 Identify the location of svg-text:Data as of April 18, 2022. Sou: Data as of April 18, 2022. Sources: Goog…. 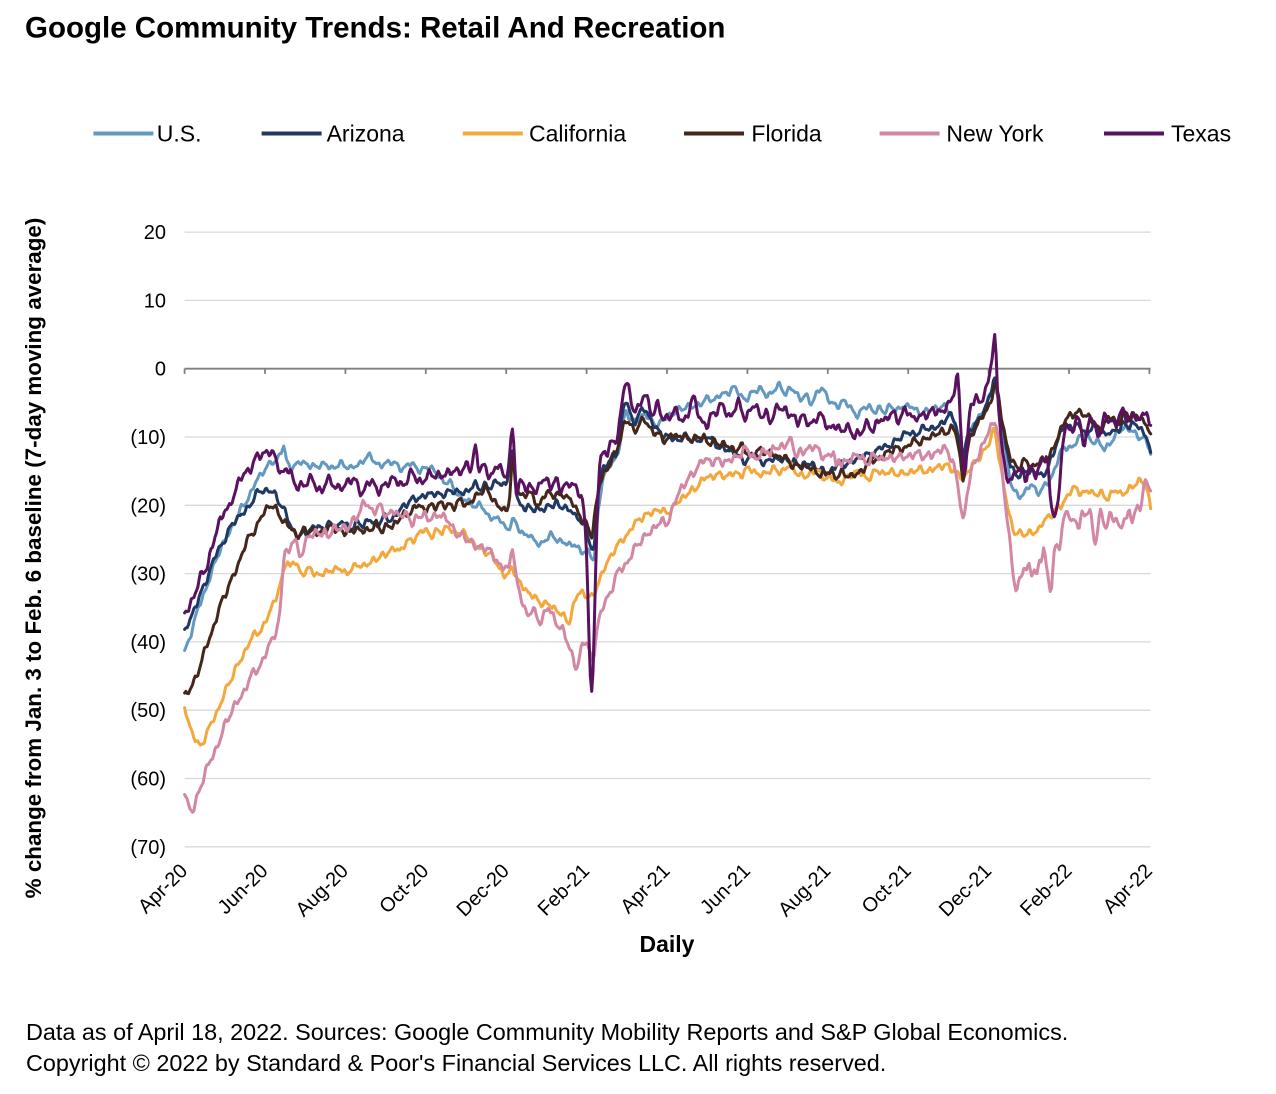
(547, 1032).